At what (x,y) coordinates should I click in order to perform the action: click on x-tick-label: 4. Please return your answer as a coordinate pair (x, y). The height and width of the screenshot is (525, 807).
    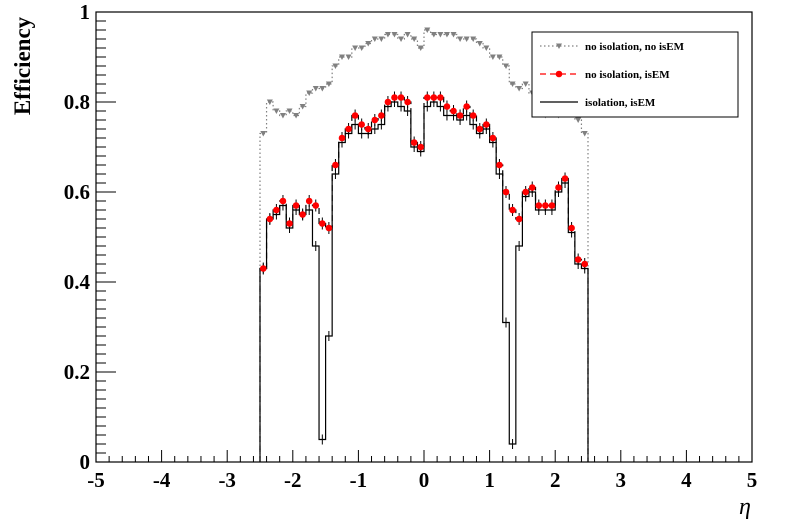
    Looking at the image, I should click on (686, 480).